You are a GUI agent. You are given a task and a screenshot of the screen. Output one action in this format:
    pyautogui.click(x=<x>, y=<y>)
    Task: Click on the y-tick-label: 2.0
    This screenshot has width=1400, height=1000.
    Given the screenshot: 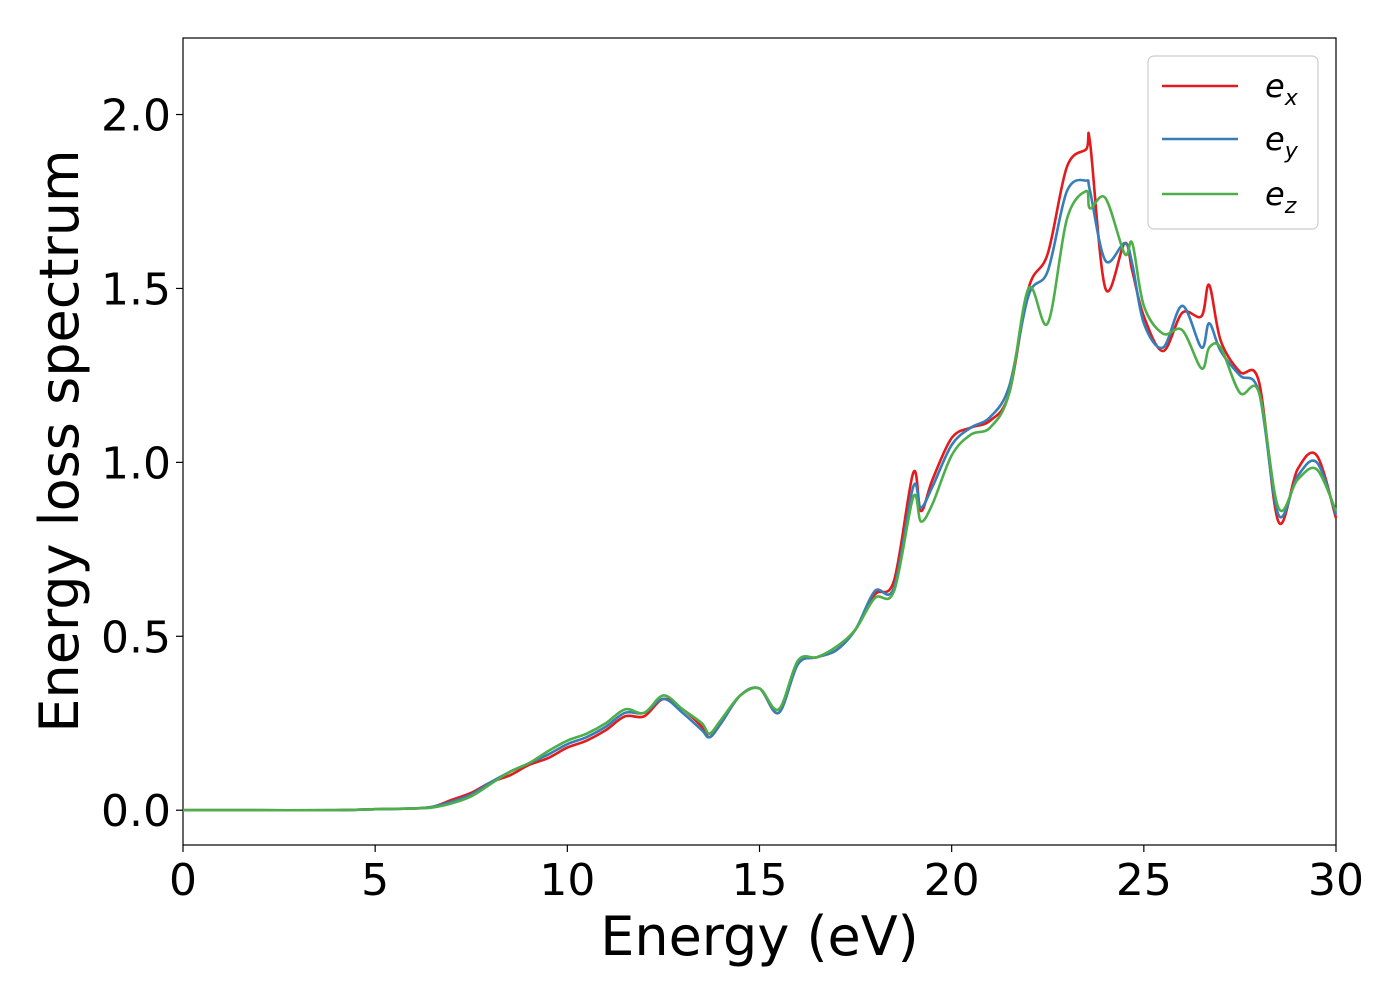 What is the action you would take?
    pyautogui.click(x=136, y=116)
    